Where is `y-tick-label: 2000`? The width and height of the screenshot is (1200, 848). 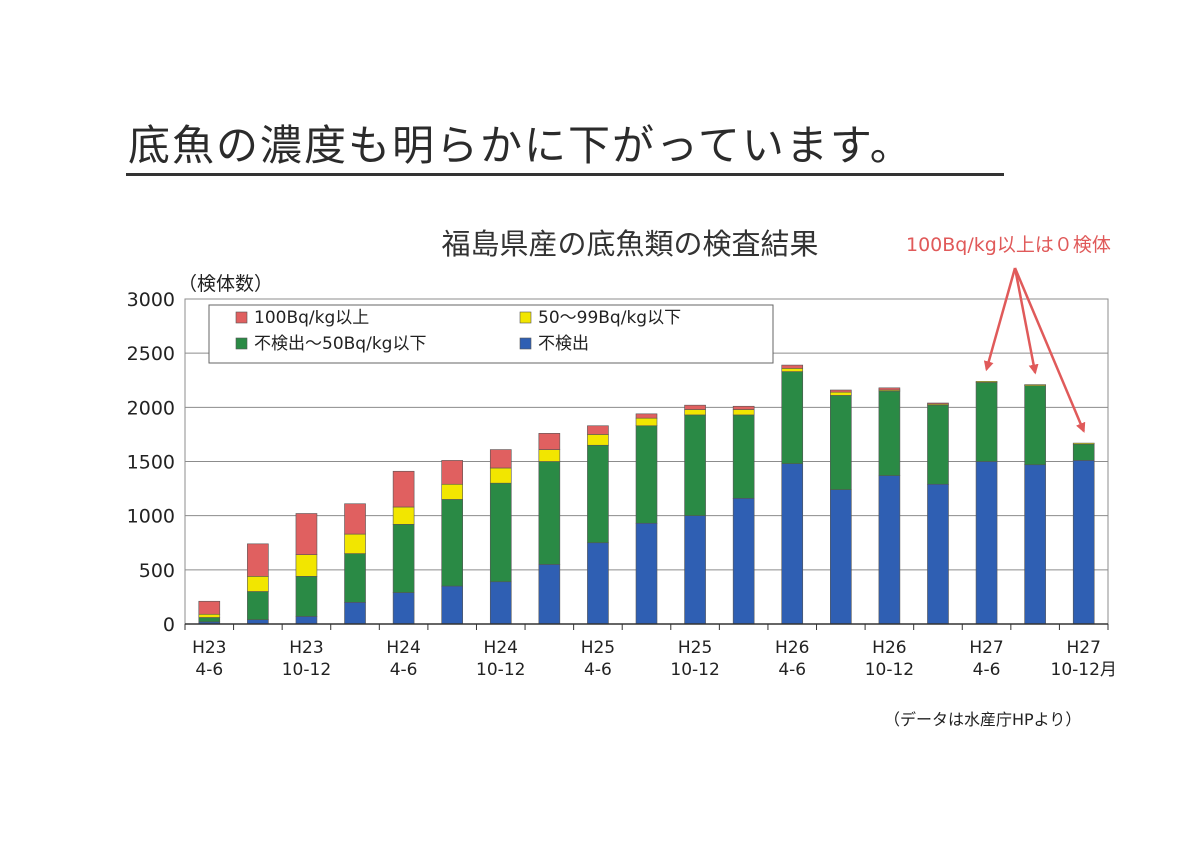
y-tick-label: 2000 is located at coordinates (151, 408).